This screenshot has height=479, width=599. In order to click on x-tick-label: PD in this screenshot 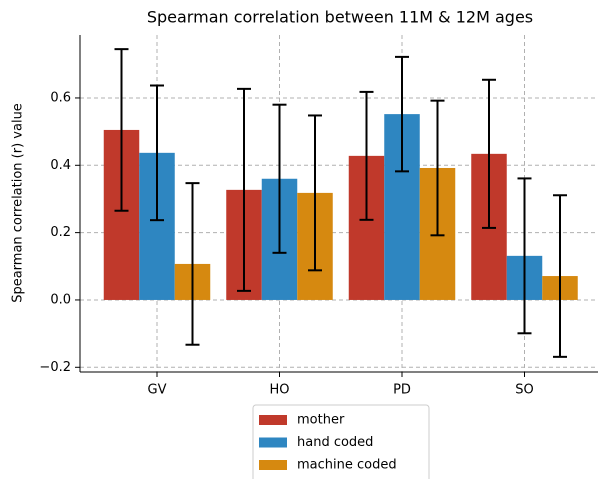, I will do `click(402, 390)`.